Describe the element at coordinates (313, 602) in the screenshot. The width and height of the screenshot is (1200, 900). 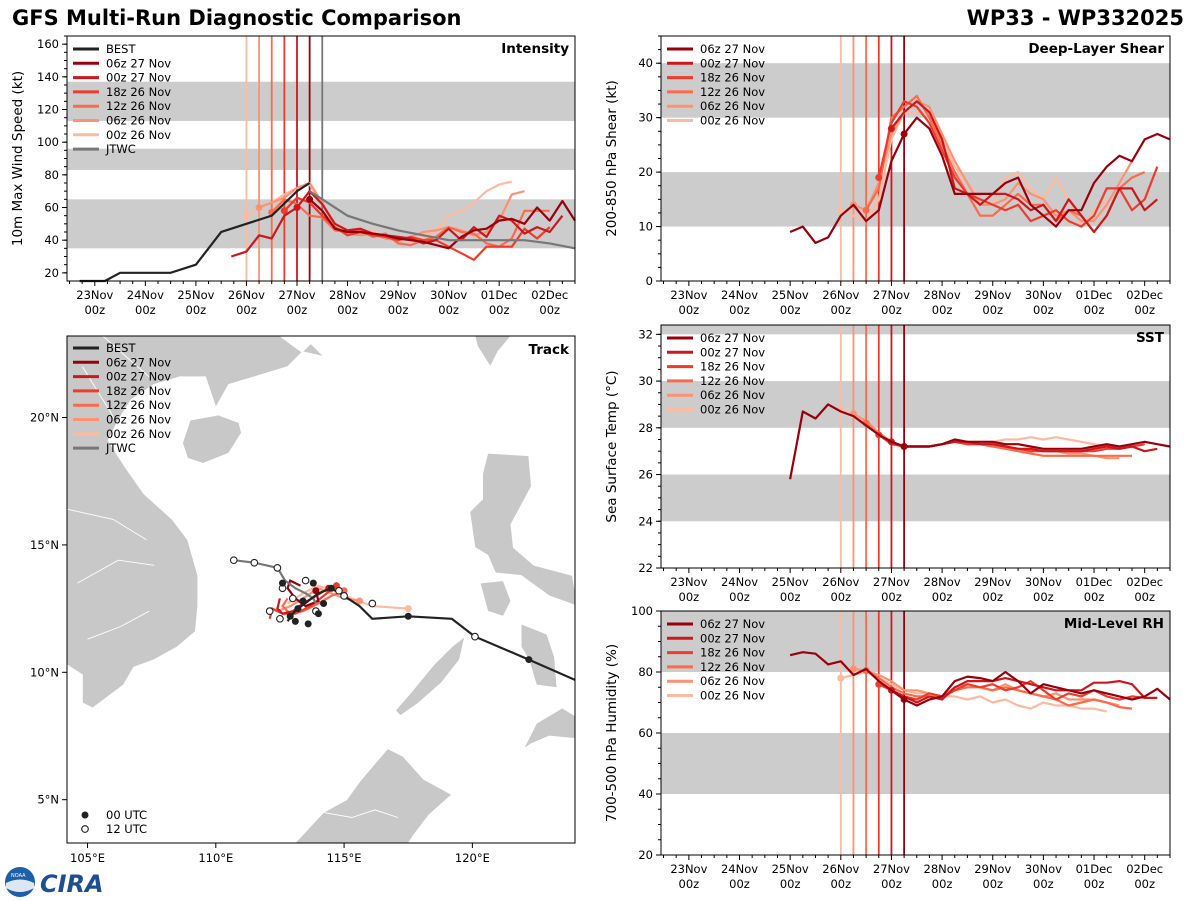
I see `track-run-line` at that location.